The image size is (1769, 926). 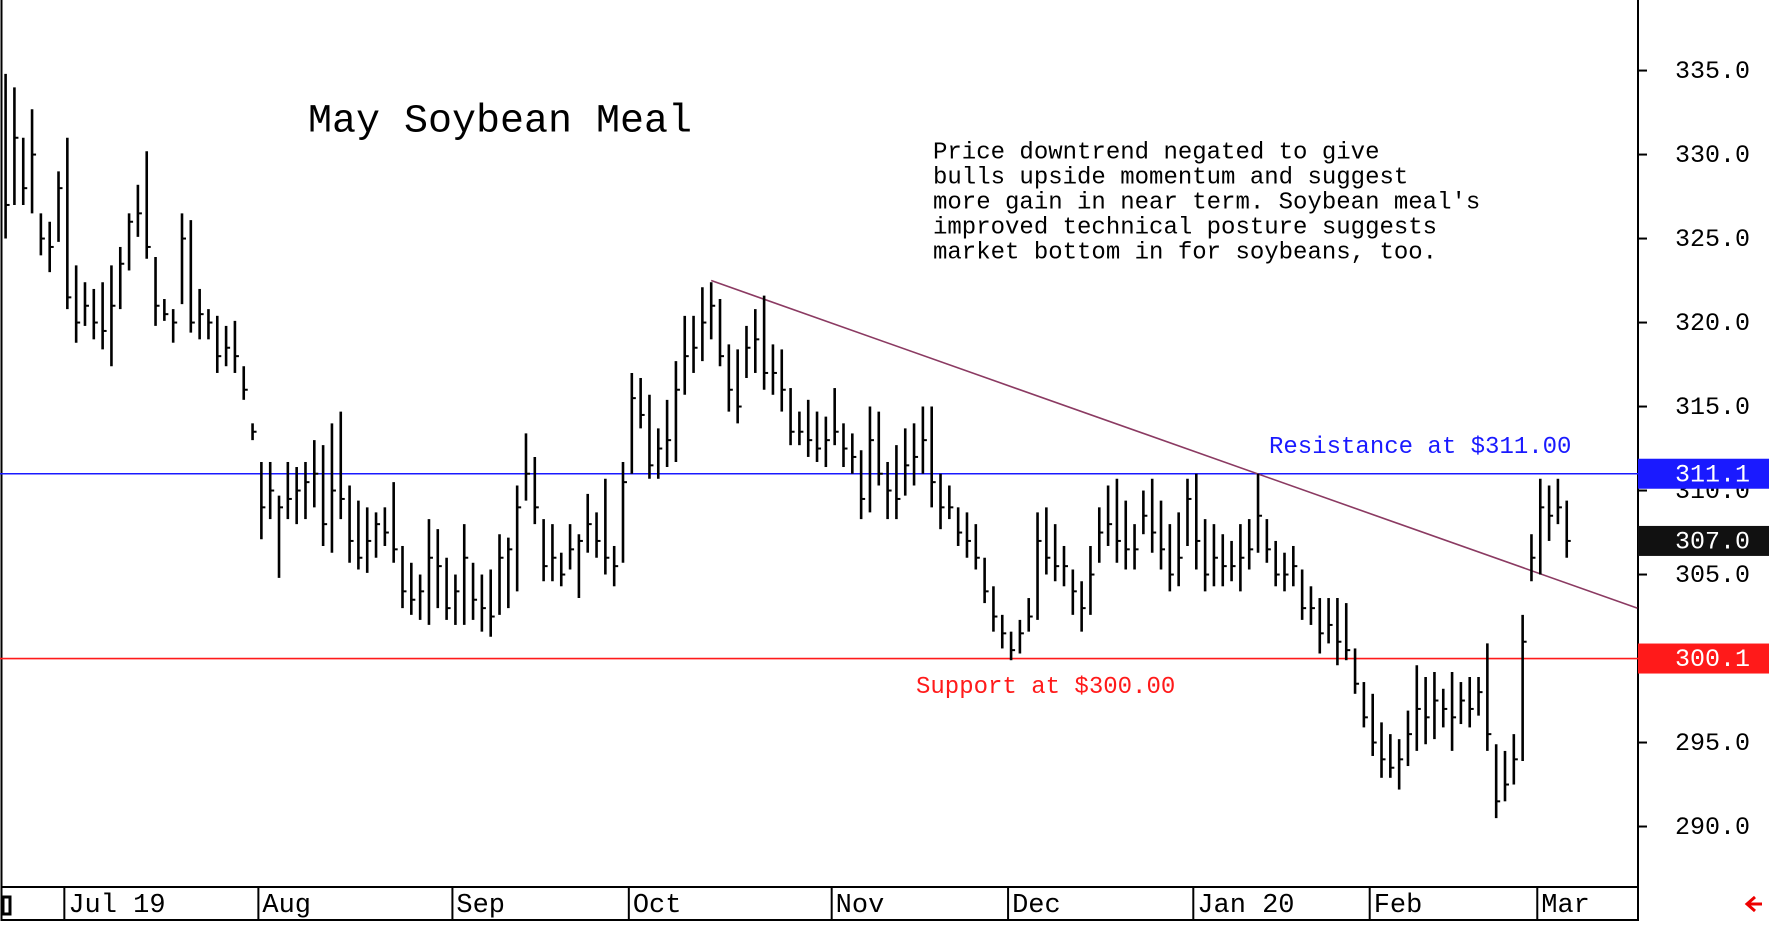 What do you see at coordinates (1206, 202) in the screenshot?
I see `annotation-line: more gain in near term. Soybean meal's` at bounding box center [1206, 202].